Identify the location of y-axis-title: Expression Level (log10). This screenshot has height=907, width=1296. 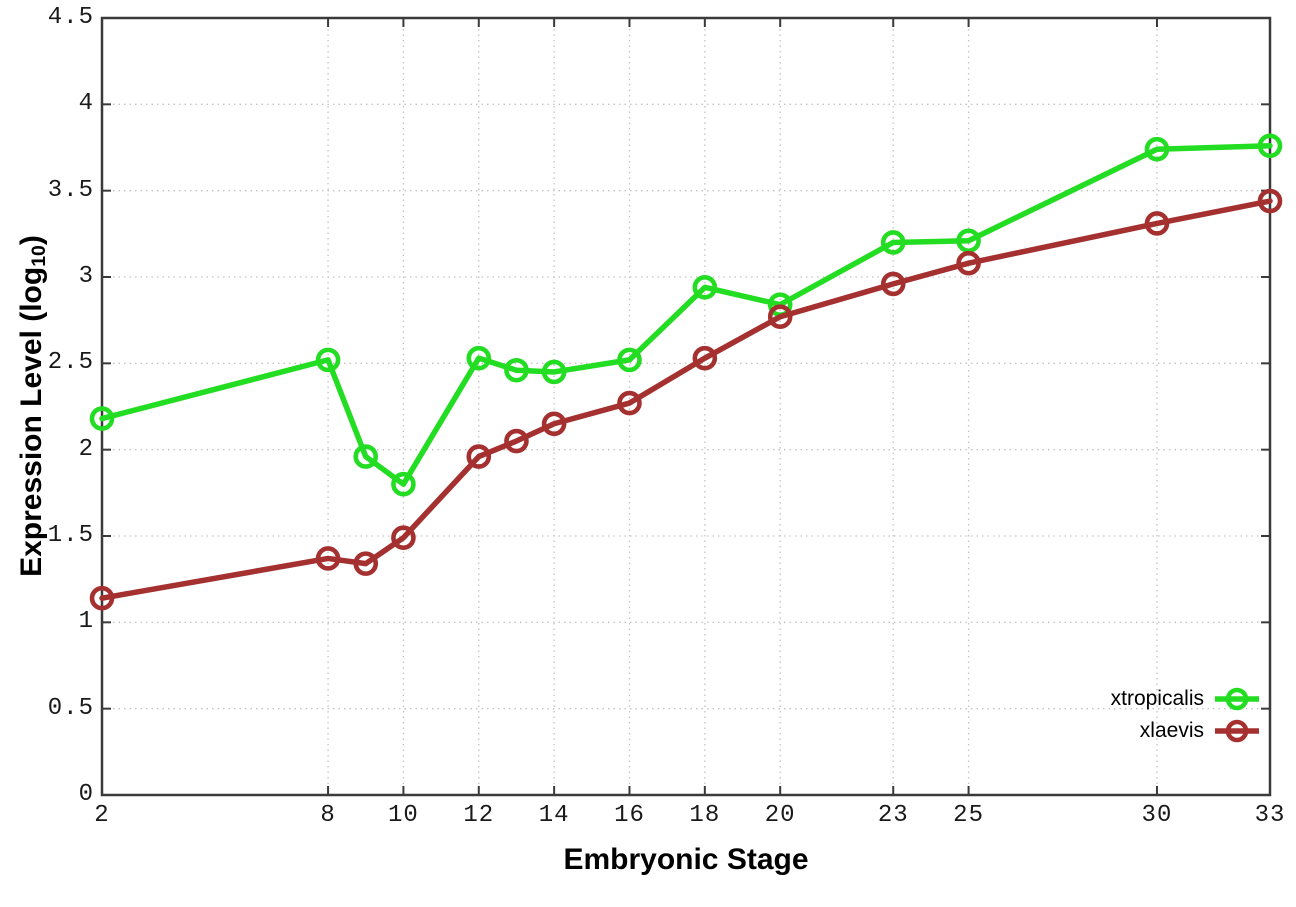
(33, 406).